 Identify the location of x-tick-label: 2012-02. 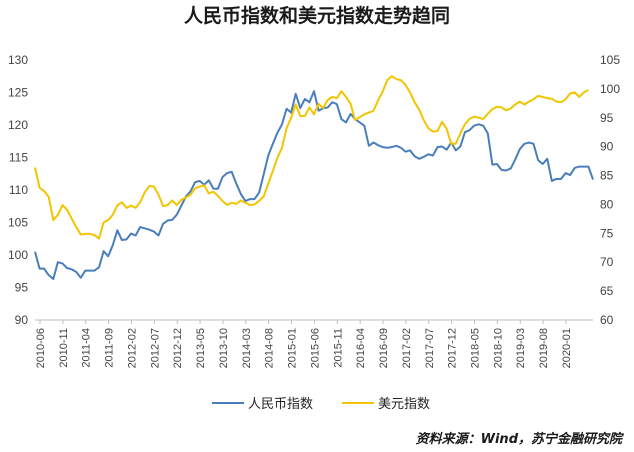
(132, 348).